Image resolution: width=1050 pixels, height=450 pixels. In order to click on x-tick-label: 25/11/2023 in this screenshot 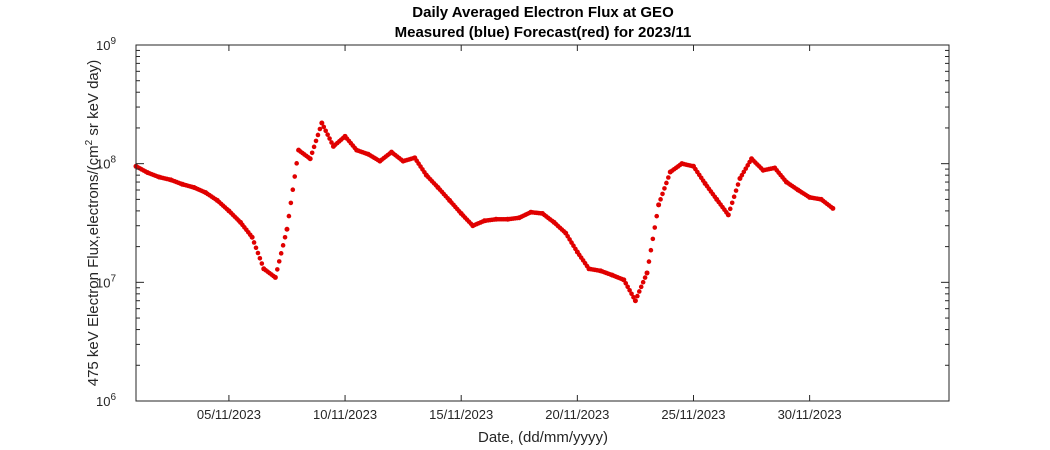, I will do `click(693, 414)`.